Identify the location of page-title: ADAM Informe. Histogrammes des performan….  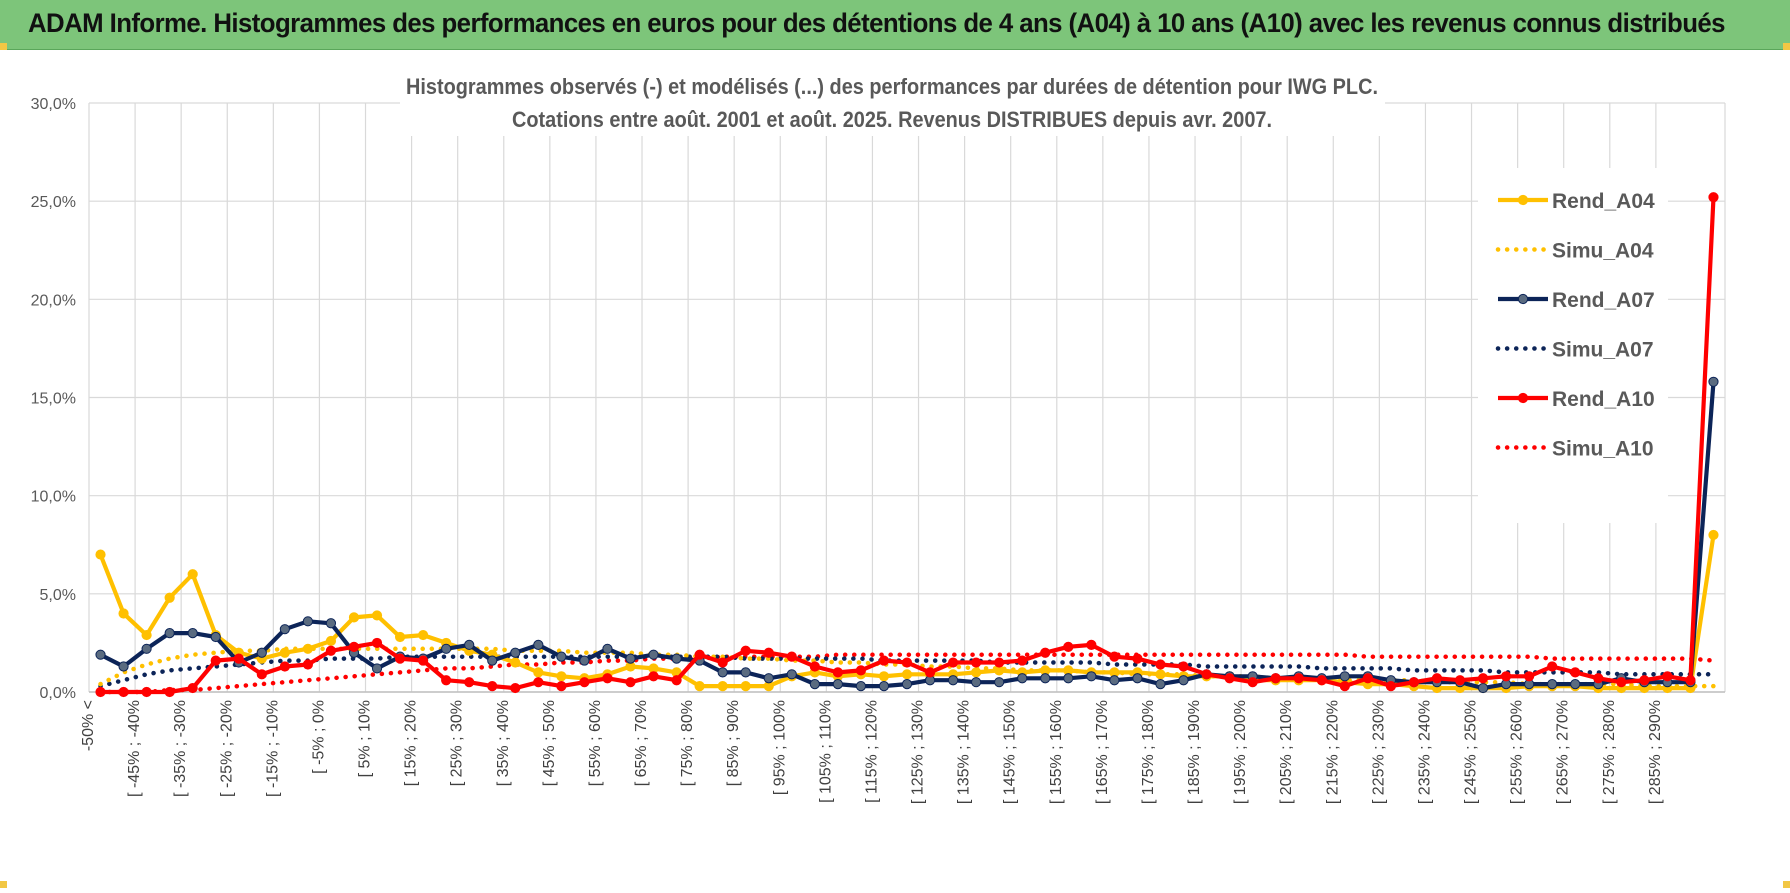
(876, 23).